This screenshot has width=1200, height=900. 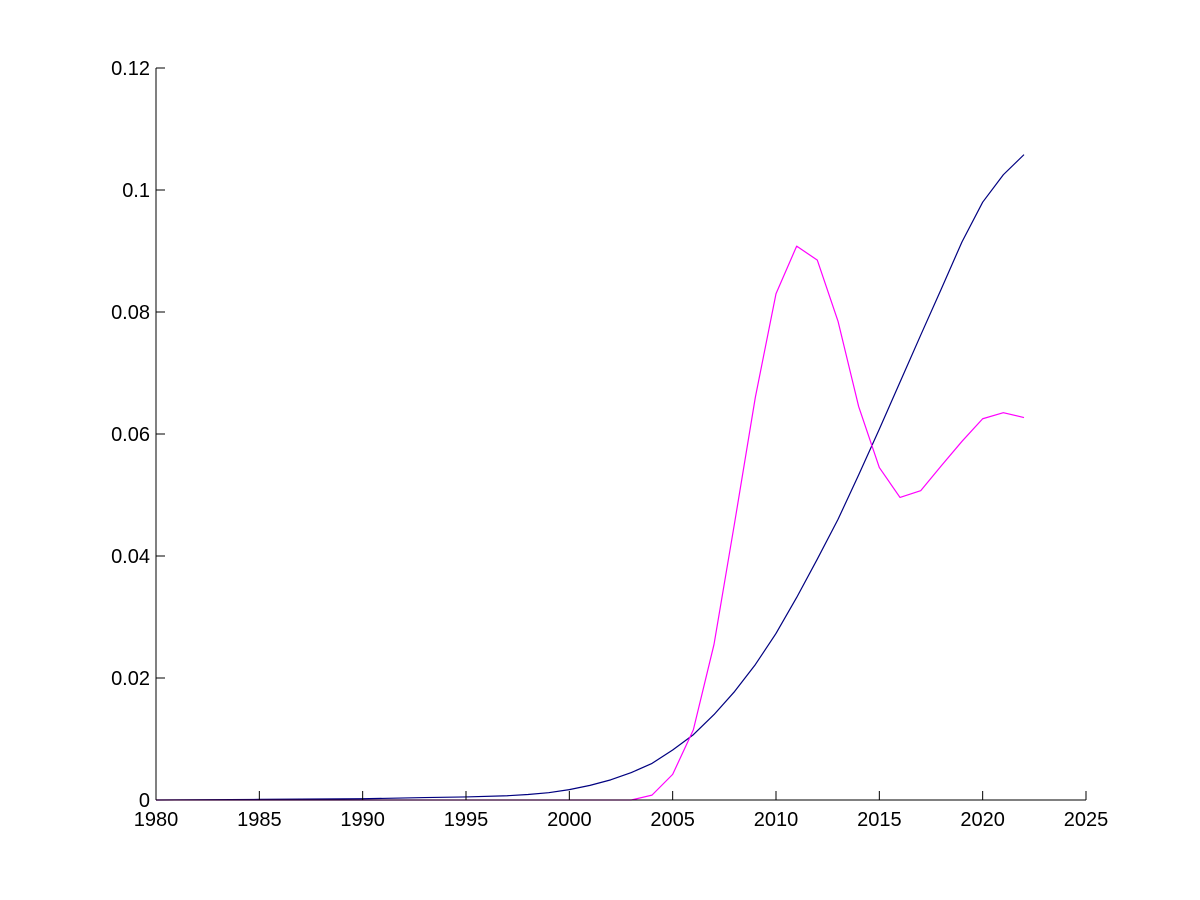 I want to click on x-tick-label: 2005, so click(x=672, y=820).